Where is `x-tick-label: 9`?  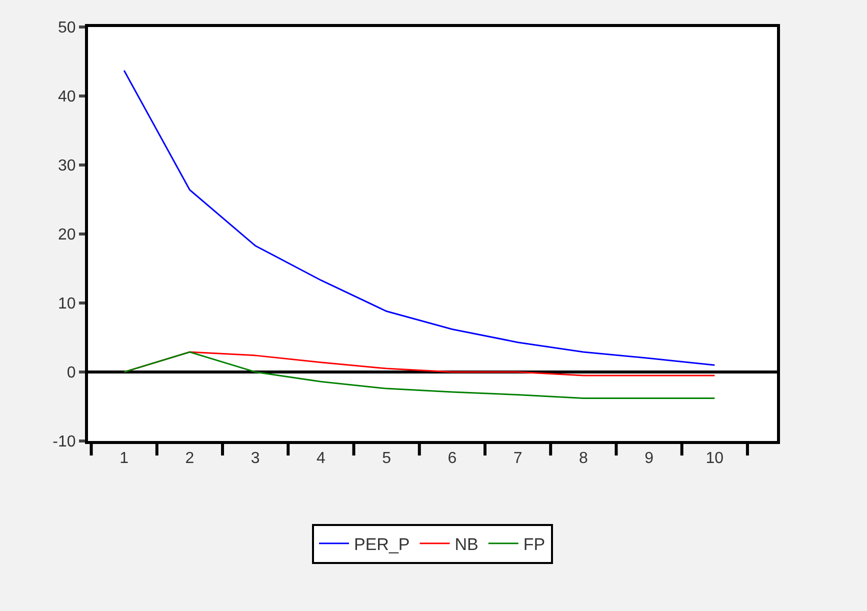 x-tick-label: 9 is located at coordinates (649, 459).